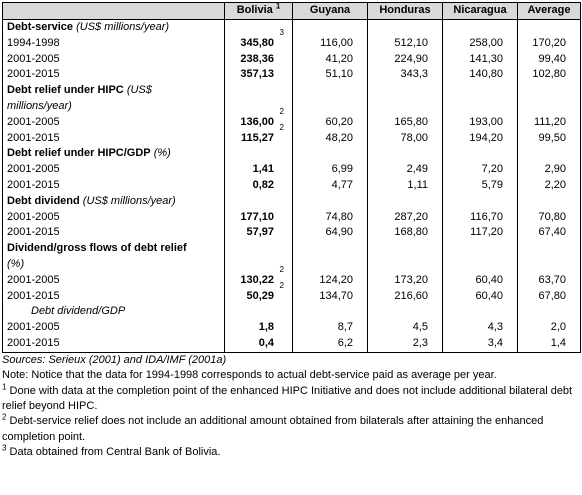 The width and height of the screenshot is (582, 495). I want to click on column-header: Nicaragua, so click(480, 11).